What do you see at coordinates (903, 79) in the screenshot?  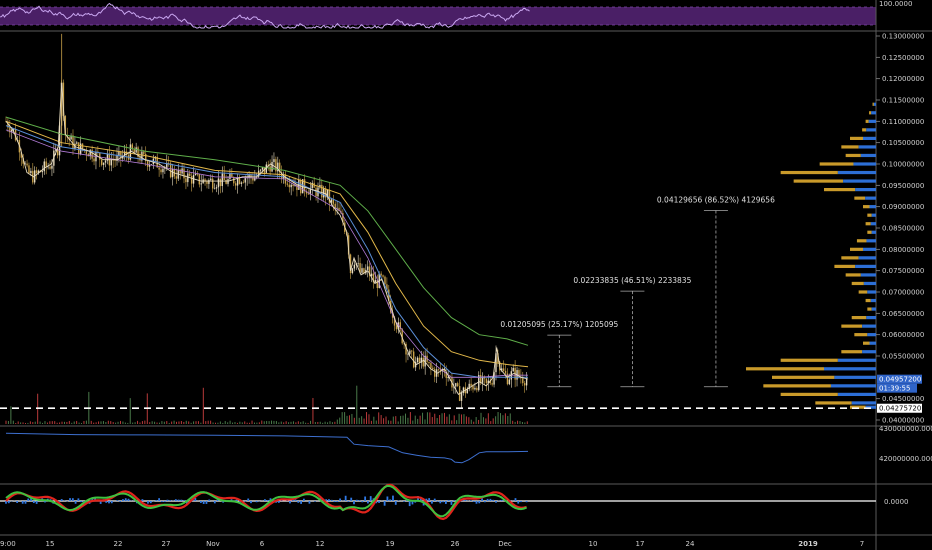 I see `price-axis-label: 0.12000000` at bounding box center [903, 79].